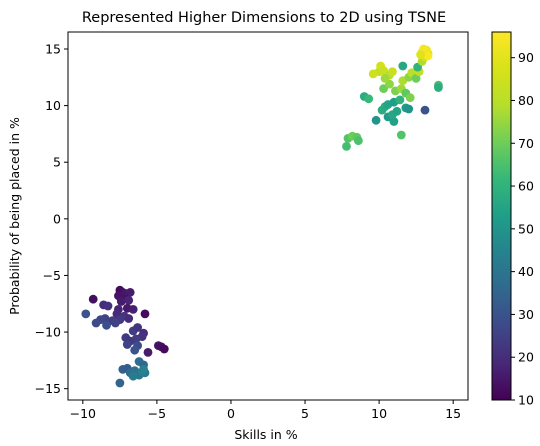  Describe the element at coordinates (305, 413) in the screenshot. I see `x-tick-label: 5` at that location.